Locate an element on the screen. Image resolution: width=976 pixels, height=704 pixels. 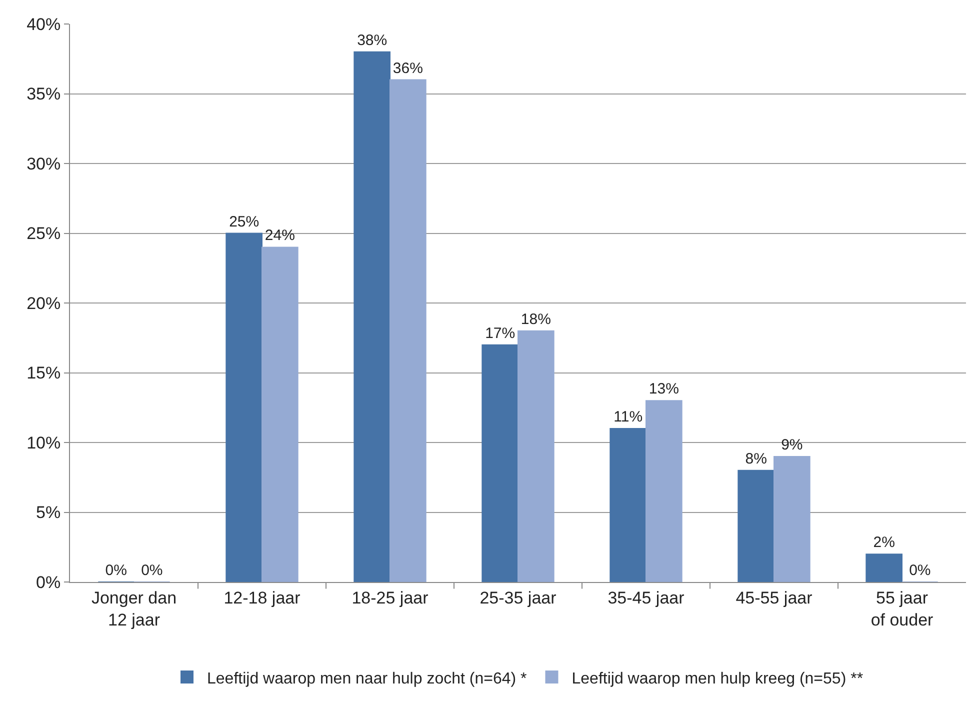
data-label: 36% is located at coordinates (407, 68).